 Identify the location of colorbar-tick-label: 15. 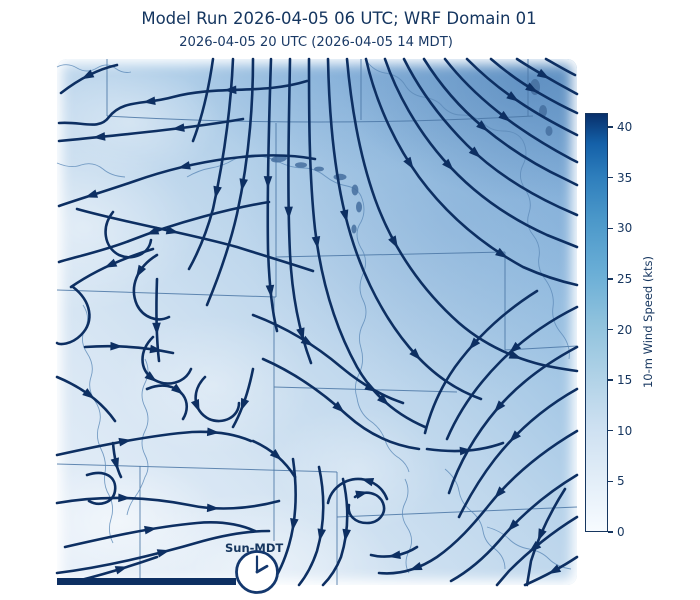
(625, 380).